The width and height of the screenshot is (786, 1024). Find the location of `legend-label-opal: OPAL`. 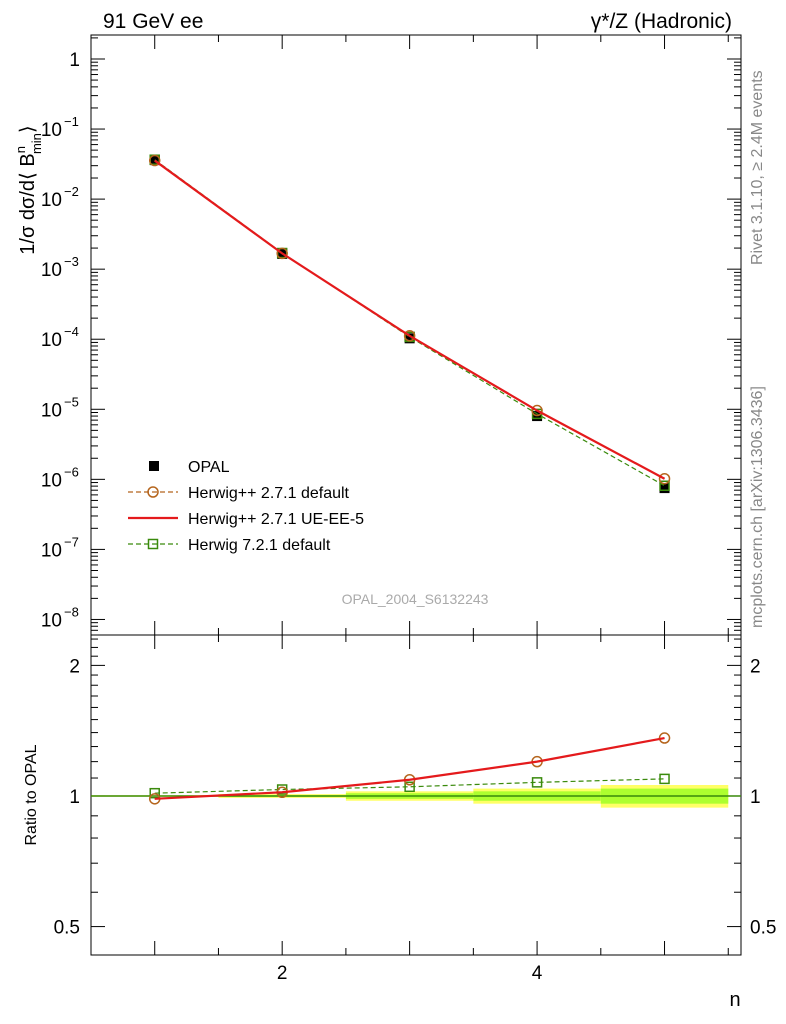

legend-label-opal: OPAL is located at coordinates (209, 467).